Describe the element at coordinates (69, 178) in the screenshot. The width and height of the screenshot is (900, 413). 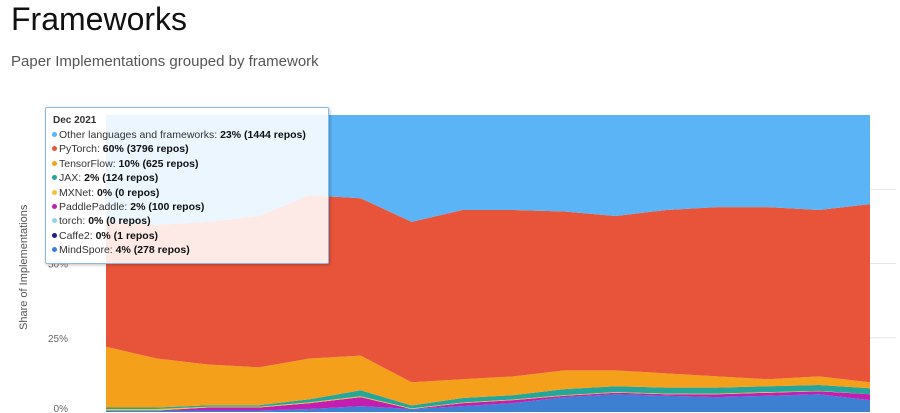
I see `tooltip-row-name: JAX` at that location.